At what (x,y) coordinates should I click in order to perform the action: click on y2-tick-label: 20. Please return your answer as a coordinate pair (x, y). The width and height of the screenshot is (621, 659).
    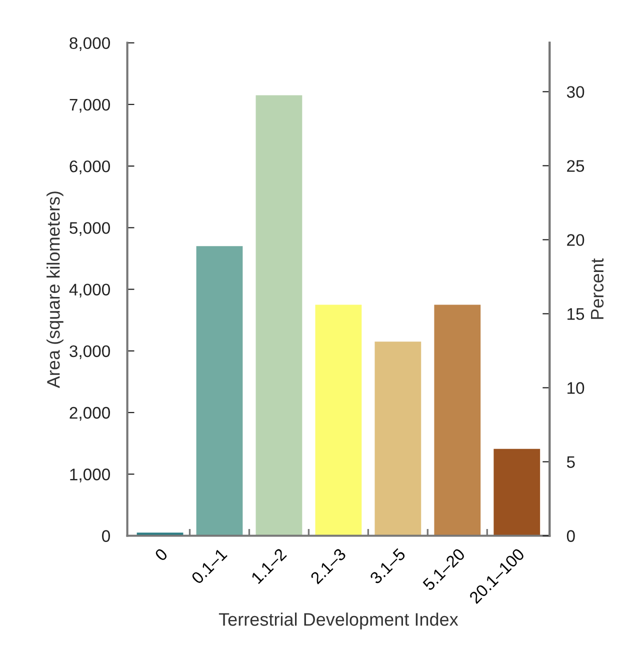
    Looking at the image, I should click on (575, 240).